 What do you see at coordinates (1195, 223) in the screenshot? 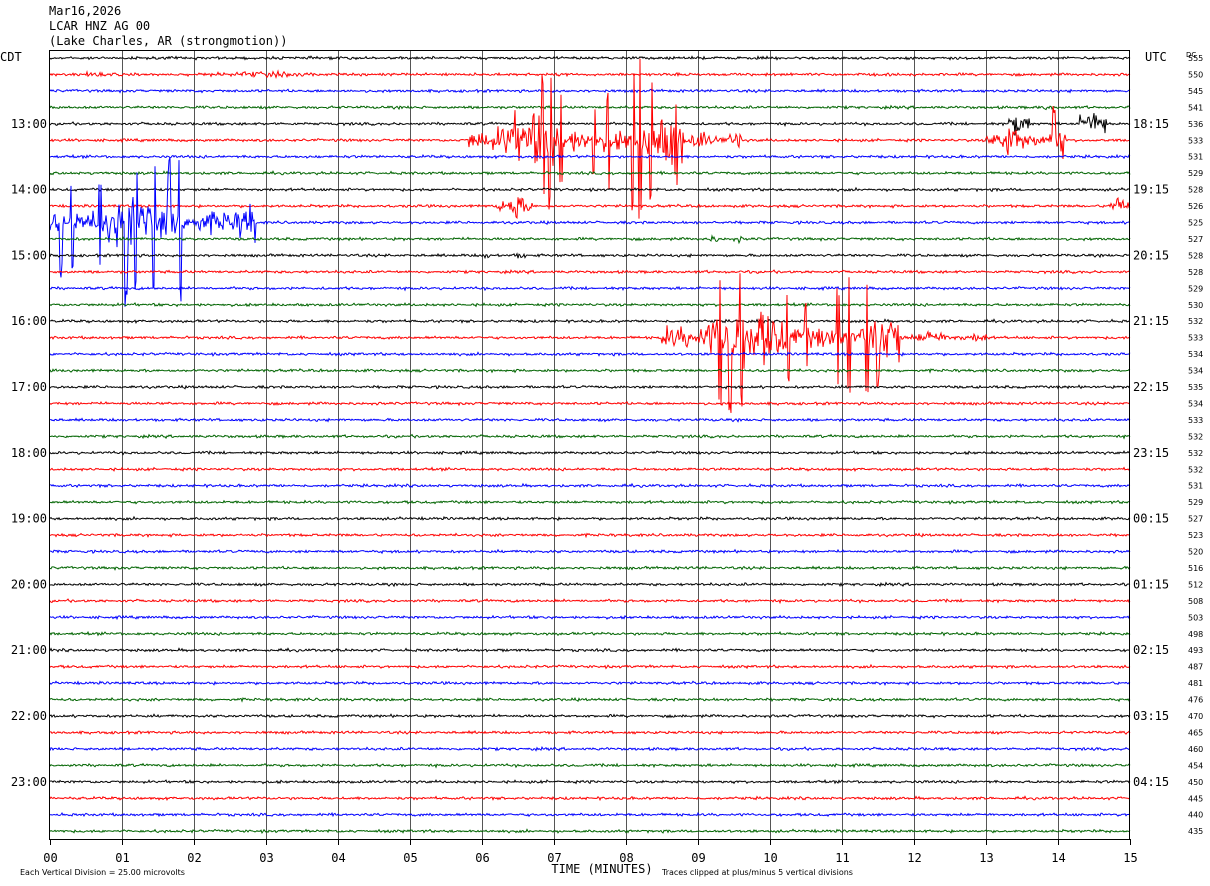
I see `dc-offset-label: 525` at bounding box center [1195, 223].